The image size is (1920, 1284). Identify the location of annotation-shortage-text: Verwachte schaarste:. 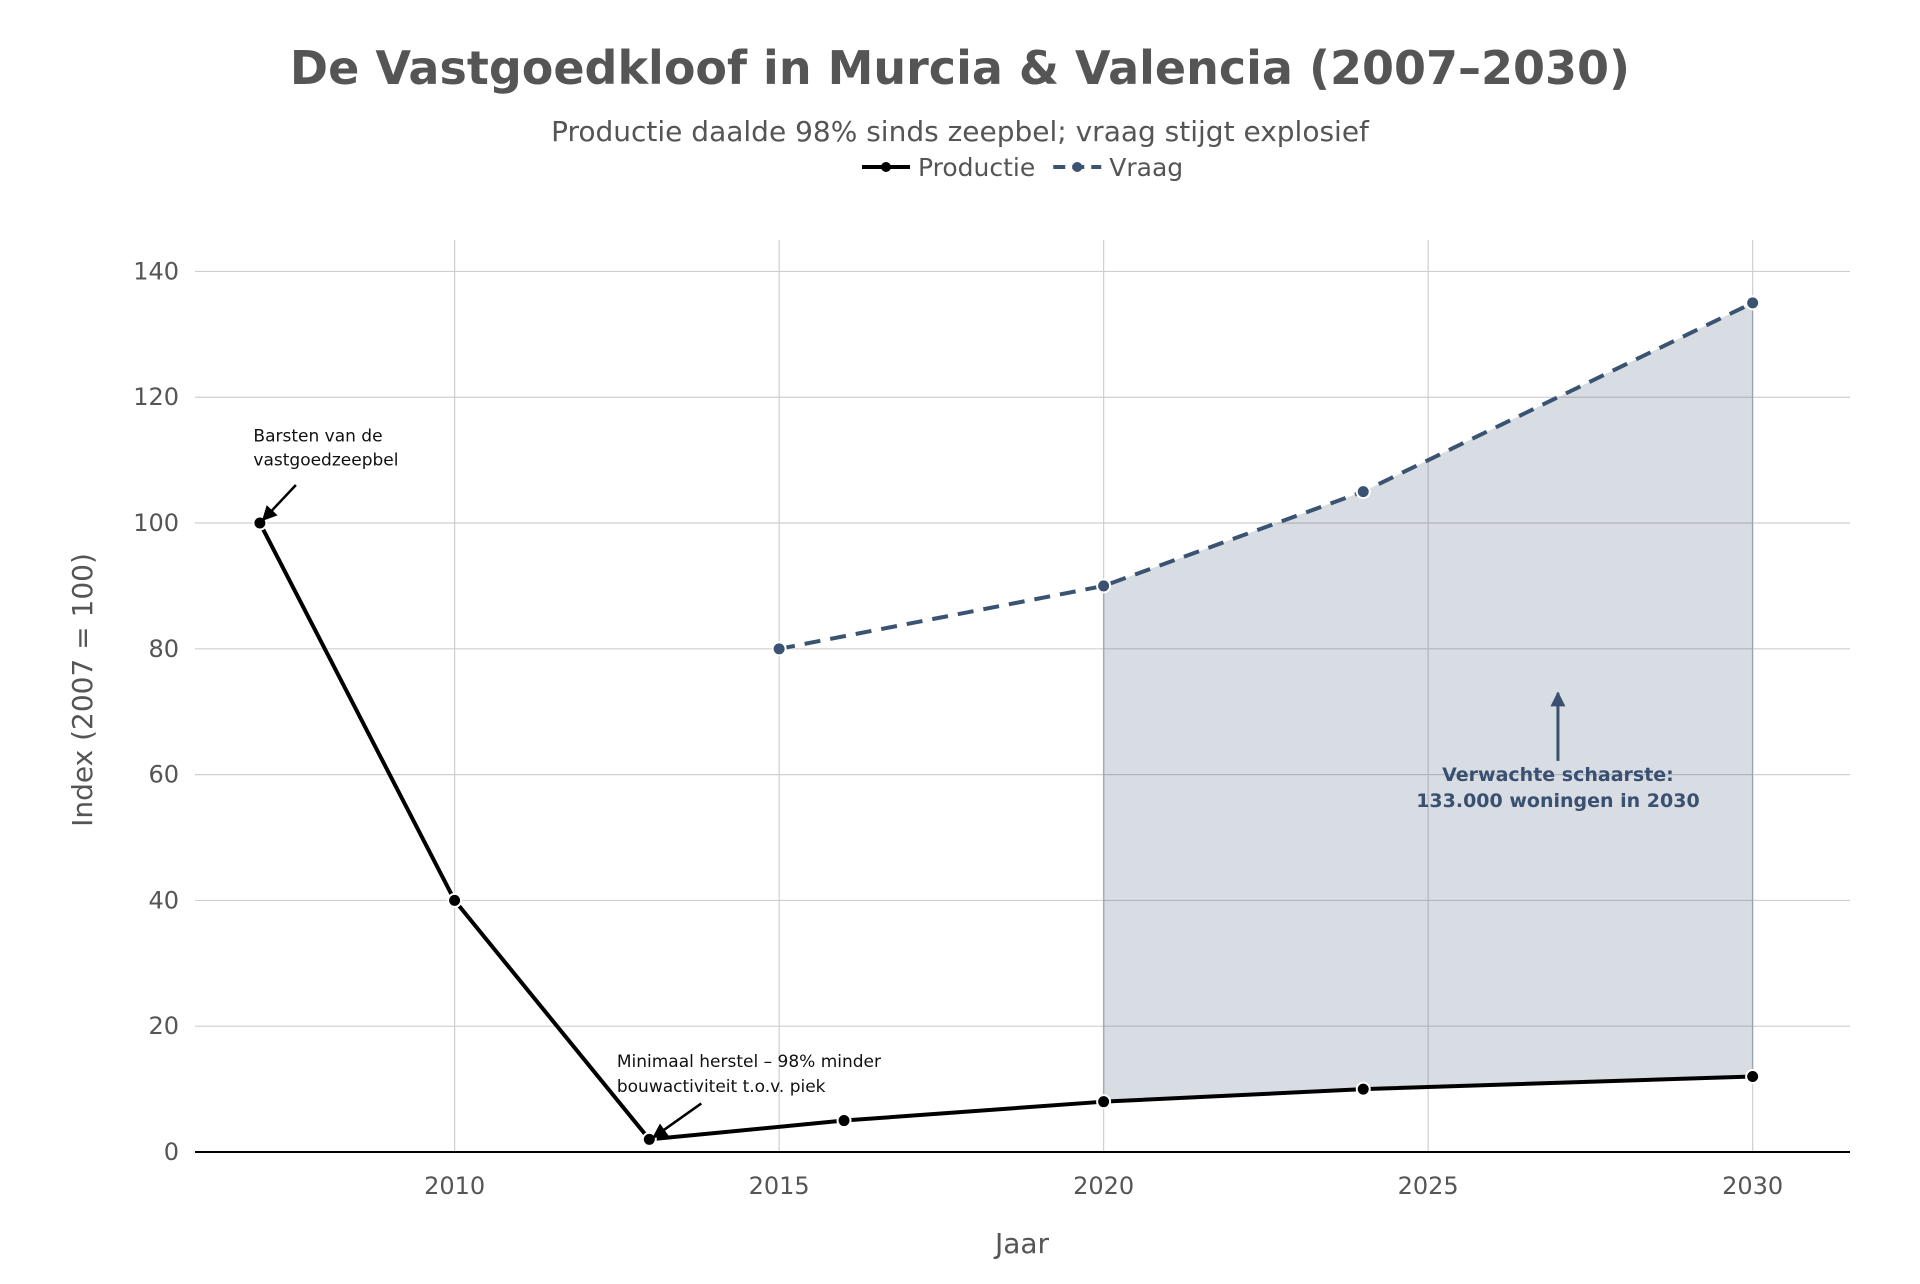
(1558, 775).